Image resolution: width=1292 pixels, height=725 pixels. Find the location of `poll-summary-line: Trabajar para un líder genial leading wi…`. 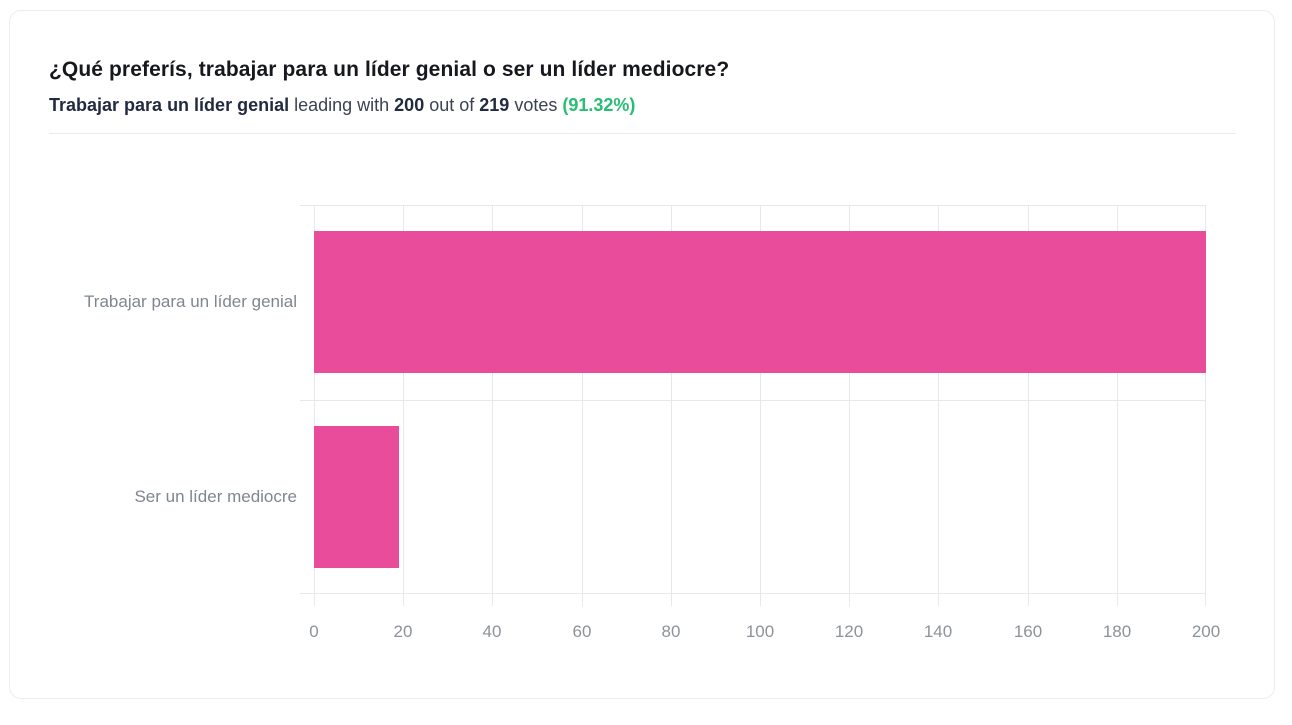

poll-summary-line: Trabajar para un líder genial leading wi… is located at coordinates (342, 105).